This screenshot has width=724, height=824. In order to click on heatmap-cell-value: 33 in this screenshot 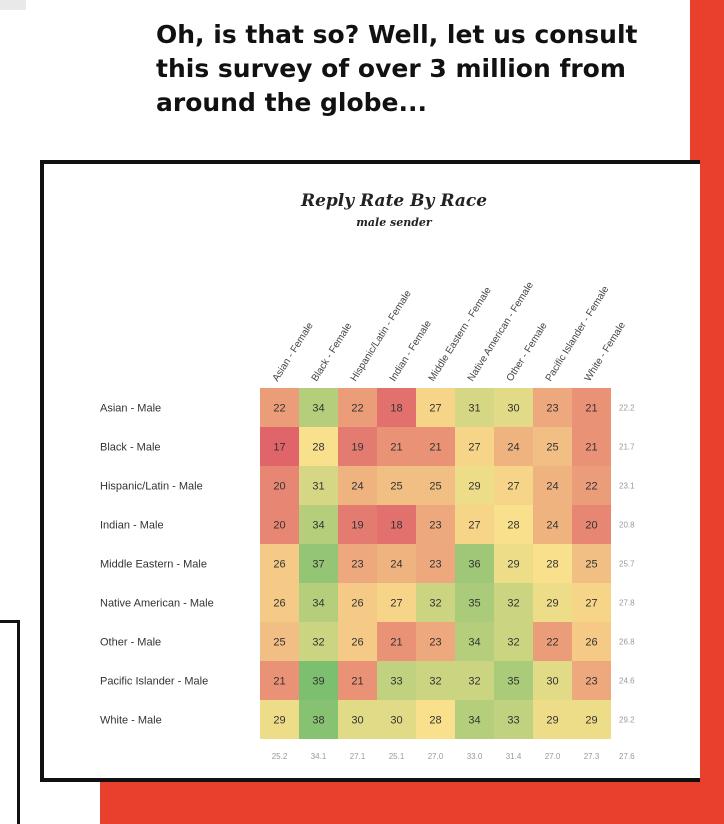, I will do `click(513, 721)`.